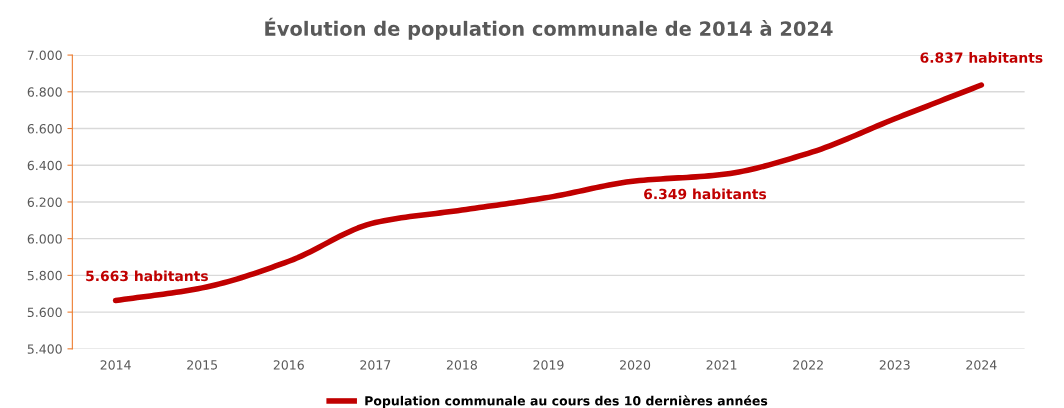 The width and height of the screenshot is (1064, 408). What do you see at coordinates (115, 365) in the screenshot?
I see `x-tick-label: 2014` at bounding box center [115, 365].